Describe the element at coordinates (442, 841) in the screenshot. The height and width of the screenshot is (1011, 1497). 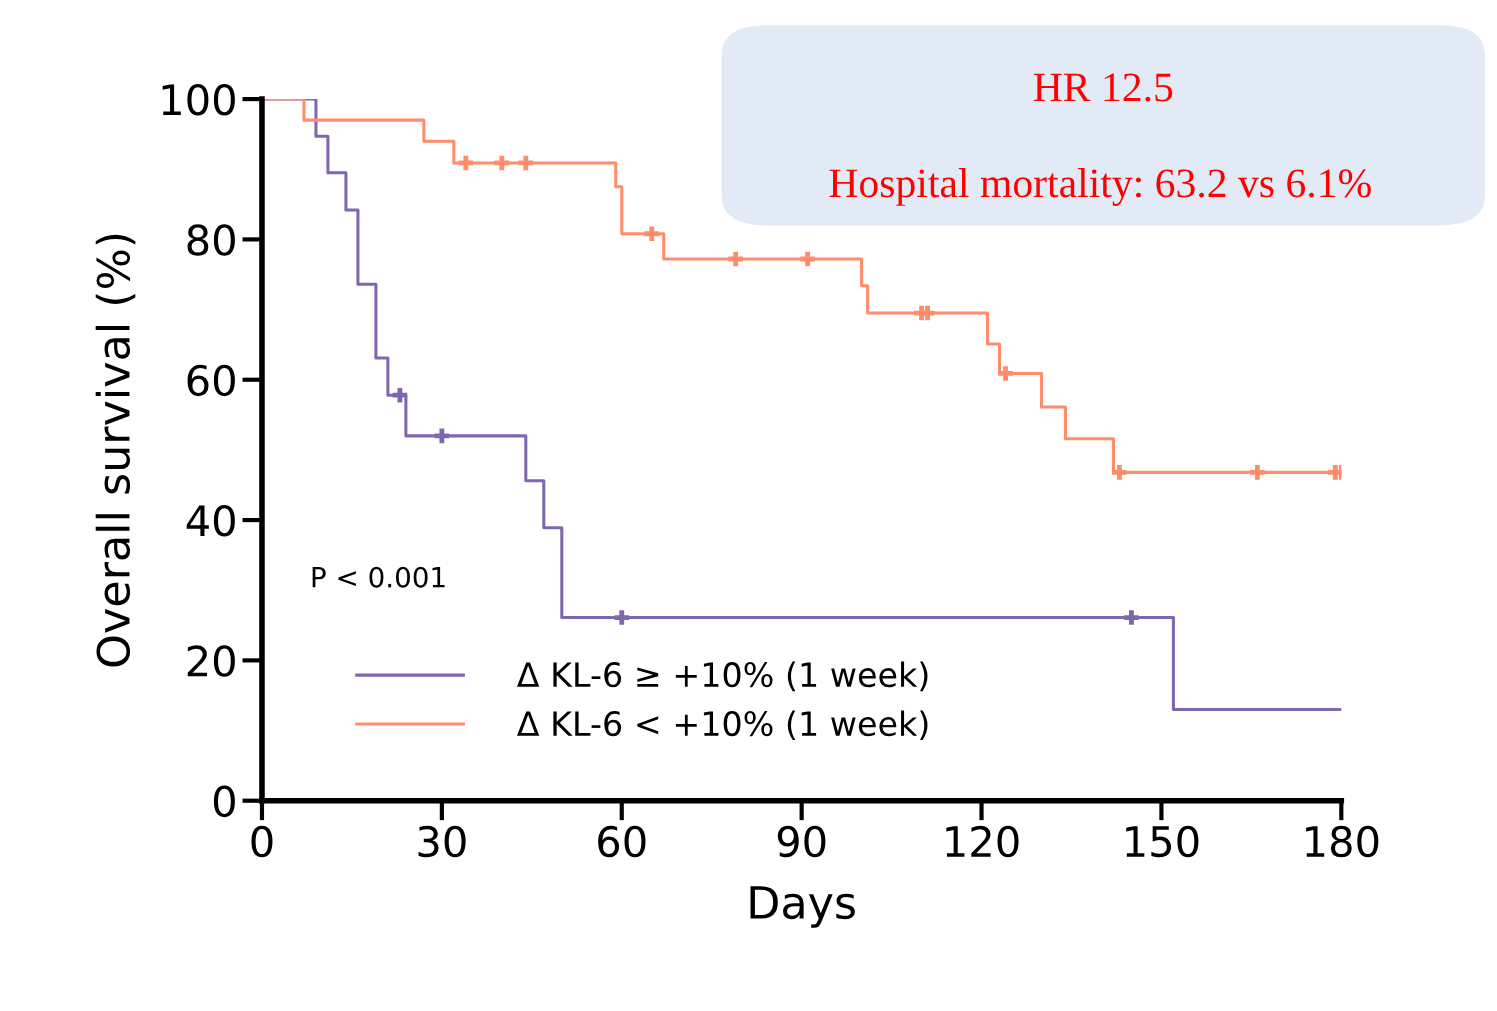
I see `x-tick-label: 30` at that location.